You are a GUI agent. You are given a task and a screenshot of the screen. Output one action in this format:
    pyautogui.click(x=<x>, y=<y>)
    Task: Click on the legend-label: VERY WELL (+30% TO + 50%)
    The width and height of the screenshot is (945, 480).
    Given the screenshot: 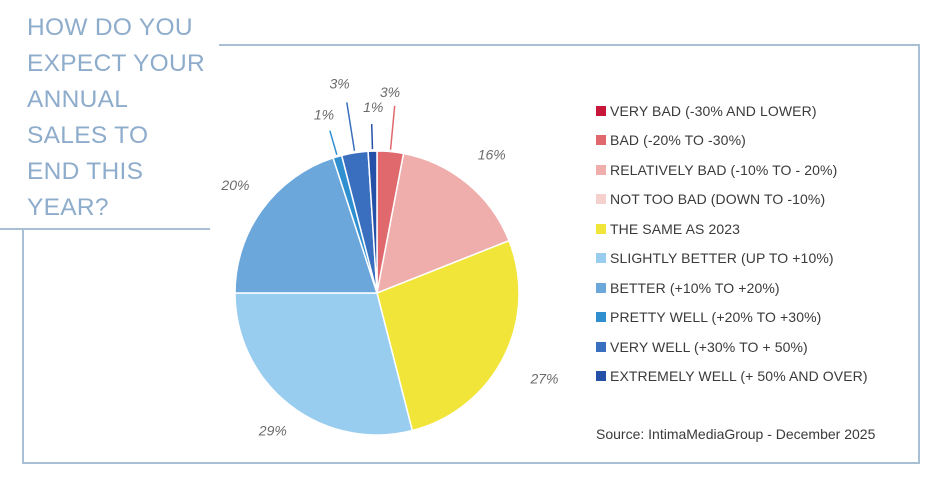 What is the action you would take?
    pyautogui.click(x=709, y=346)
    